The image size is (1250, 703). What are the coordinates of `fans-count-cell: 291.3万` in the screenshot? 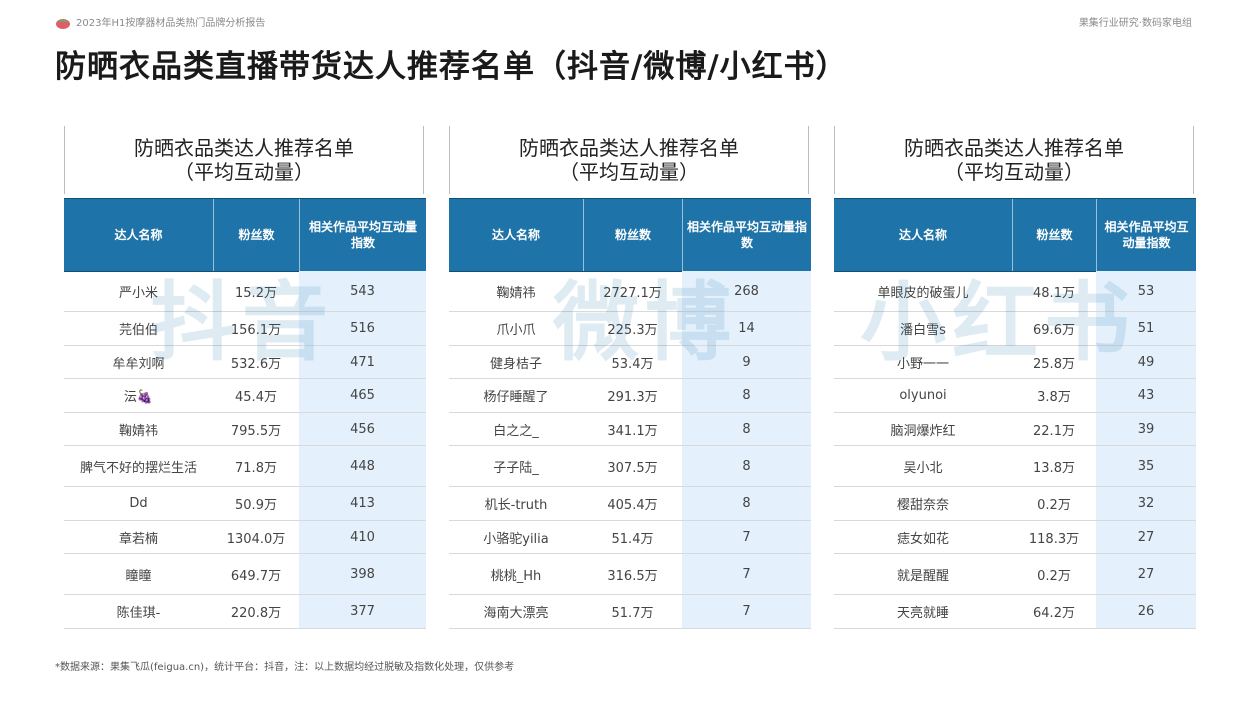 It's located at (632, 397).